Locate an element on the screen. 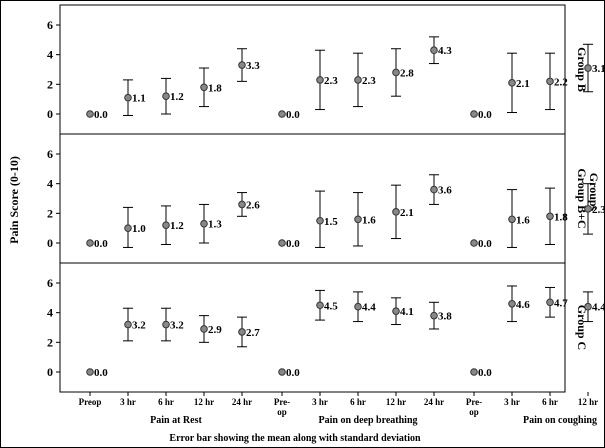 The image size is (605, 448). data-label: 4.5 is located at coordinates (331, 306).